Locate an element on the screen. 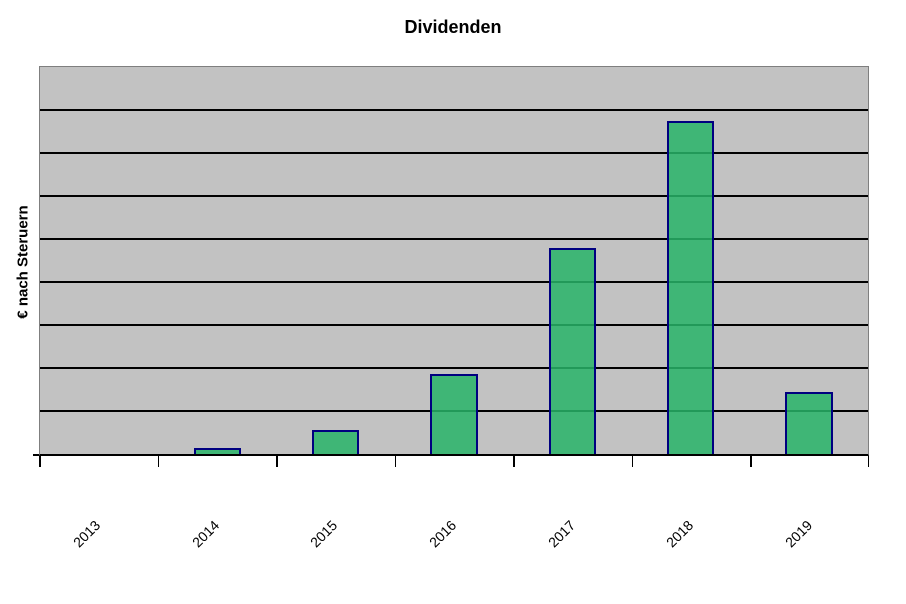  bar-2016 is located at coordinates (454, 414).